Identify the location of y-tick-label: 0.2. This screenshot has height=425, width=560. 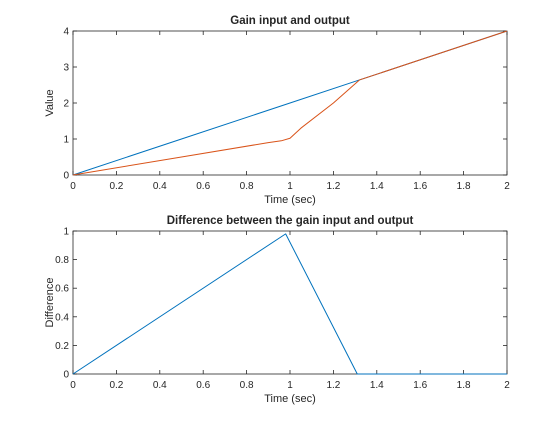
(62, 346).